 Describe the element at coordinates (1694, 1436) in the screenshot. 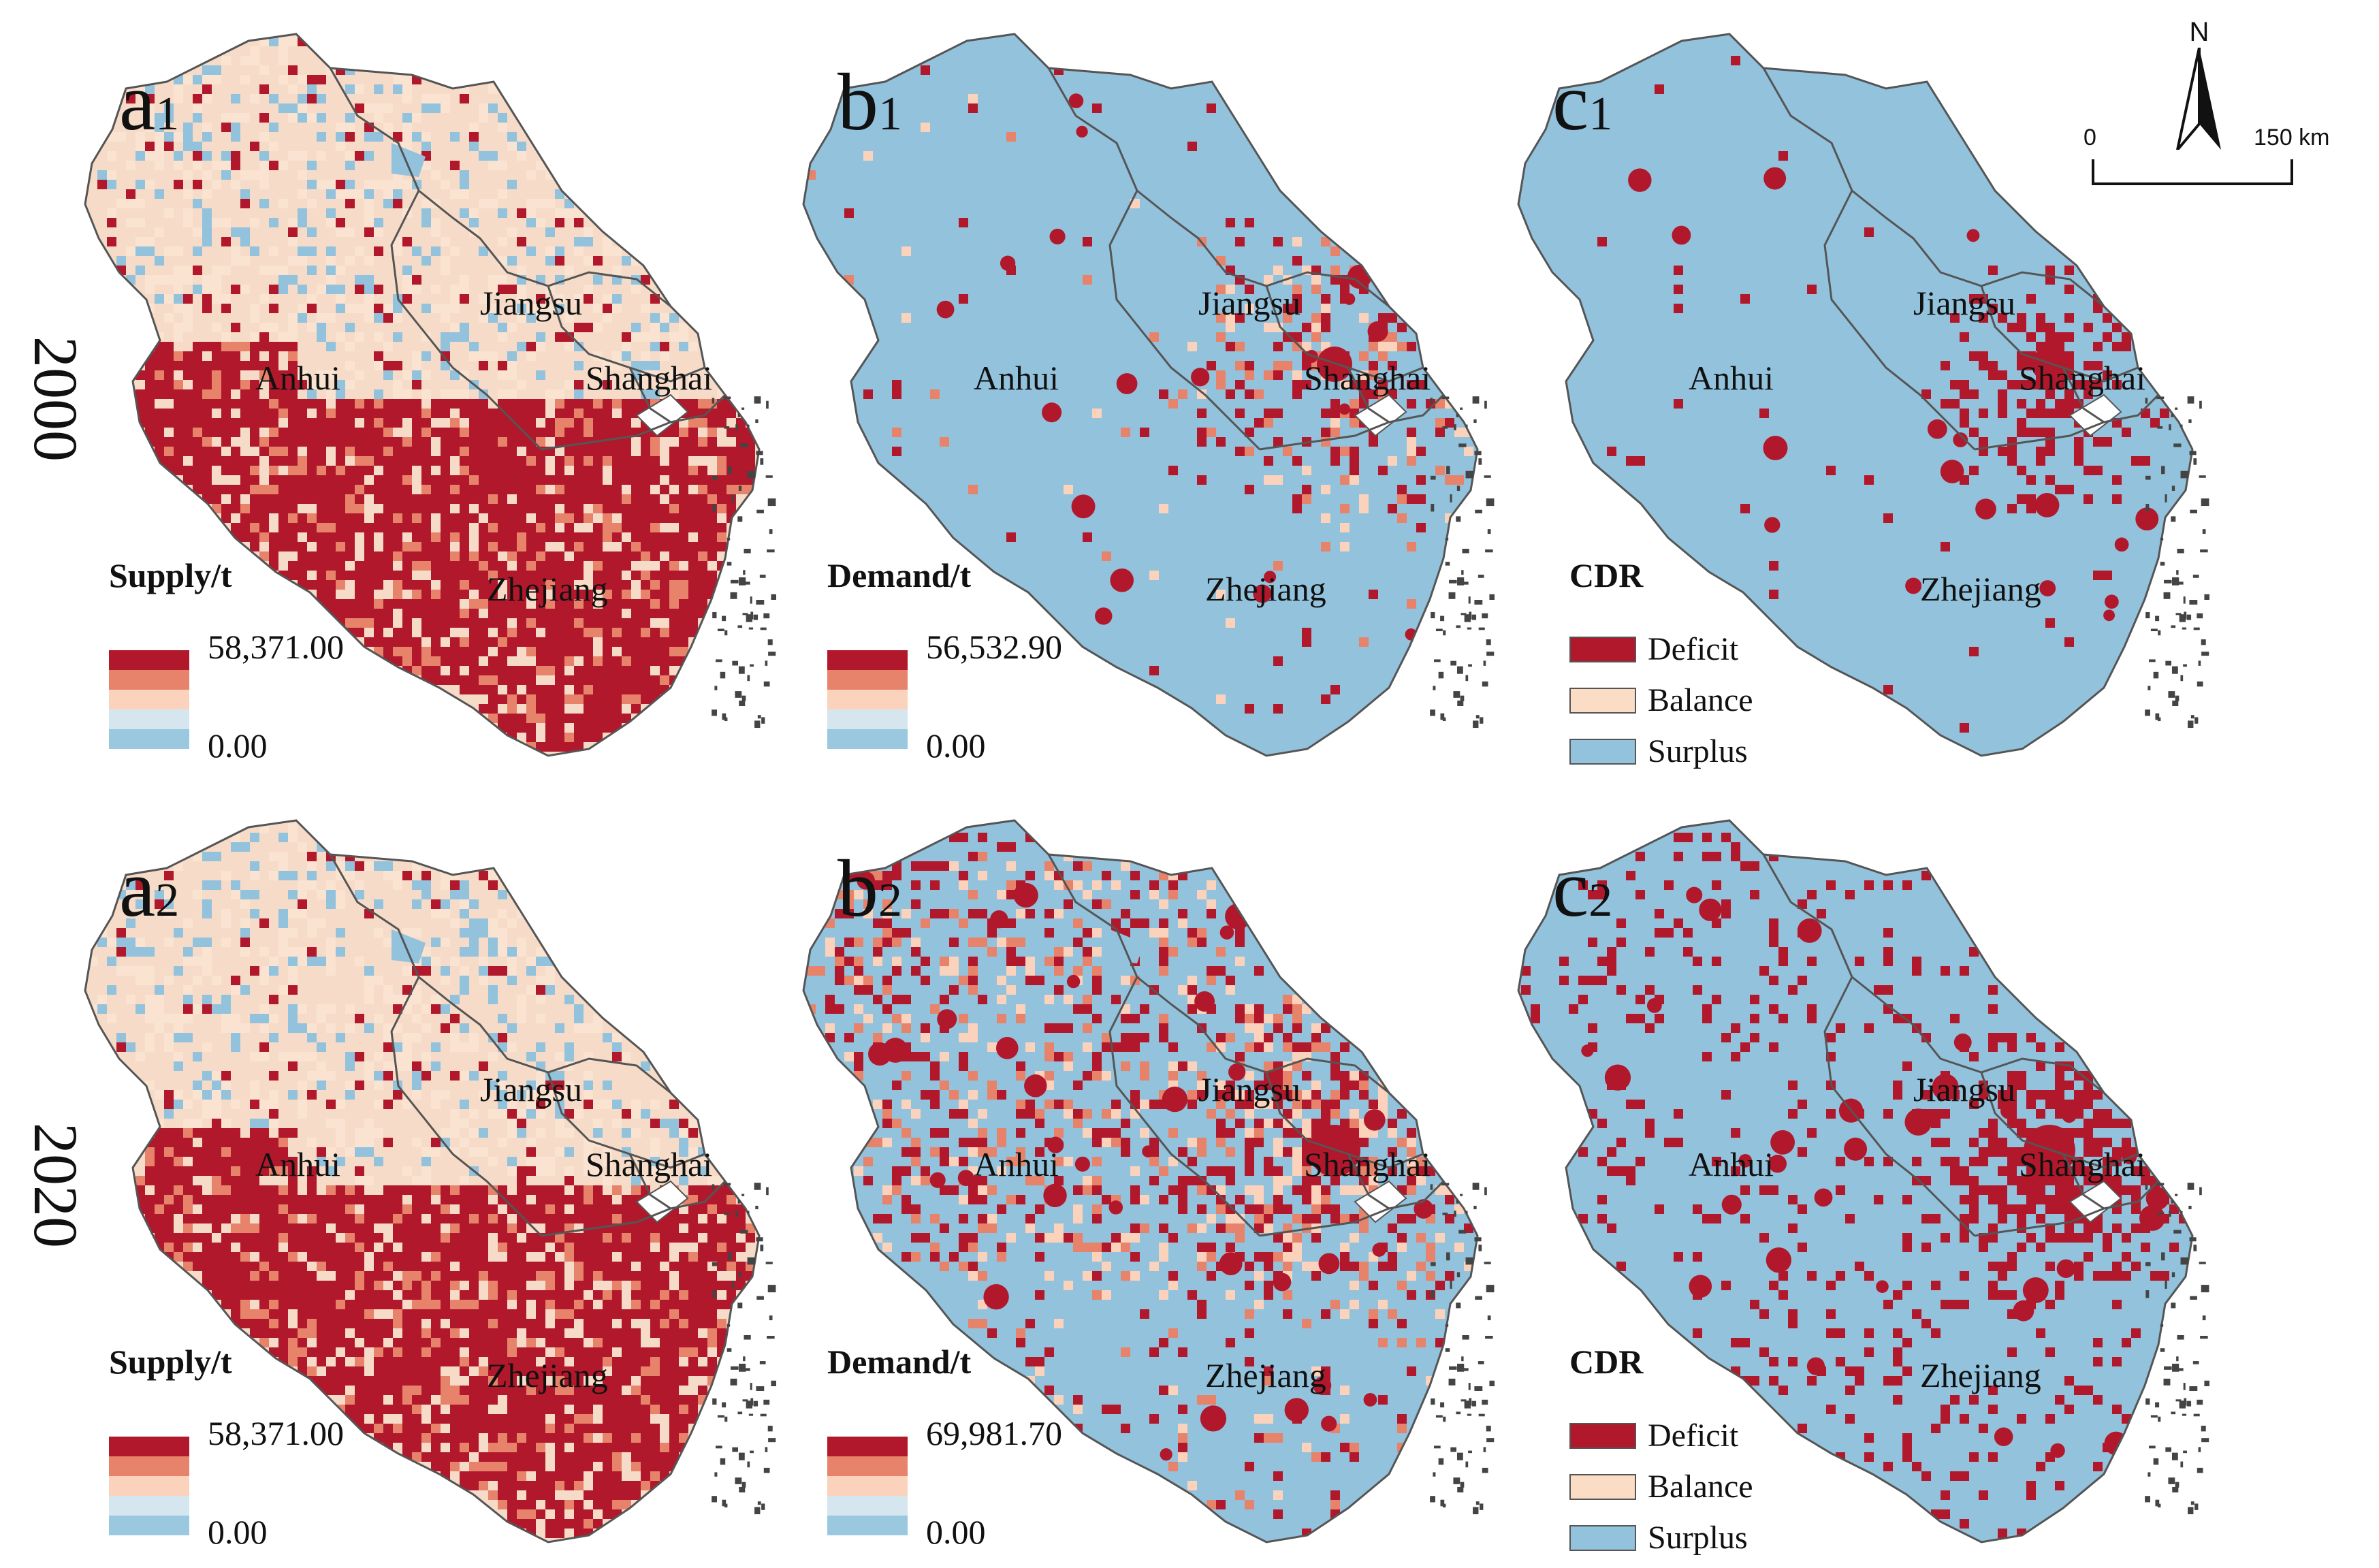

I see `legend-label-deficit: Deficit` at that location.